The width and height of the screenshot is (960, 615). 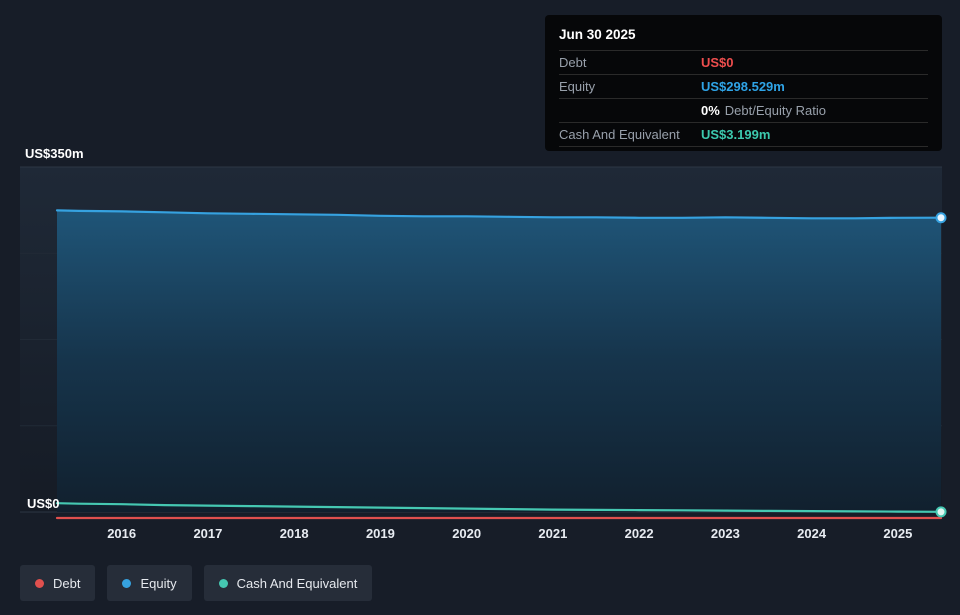 What do you see at coordinates (122, 533) in the screenshot?
I see `x-tick-label: 2016` at bounding box center [122, 533].